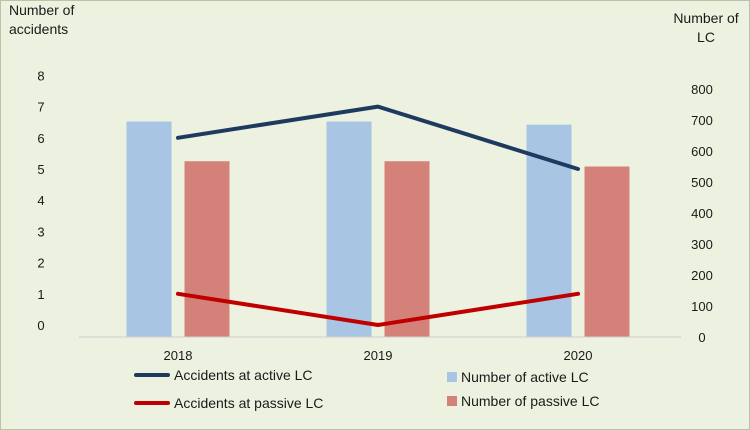  I want to click on right-tick-label: 700, so click(702, 120).